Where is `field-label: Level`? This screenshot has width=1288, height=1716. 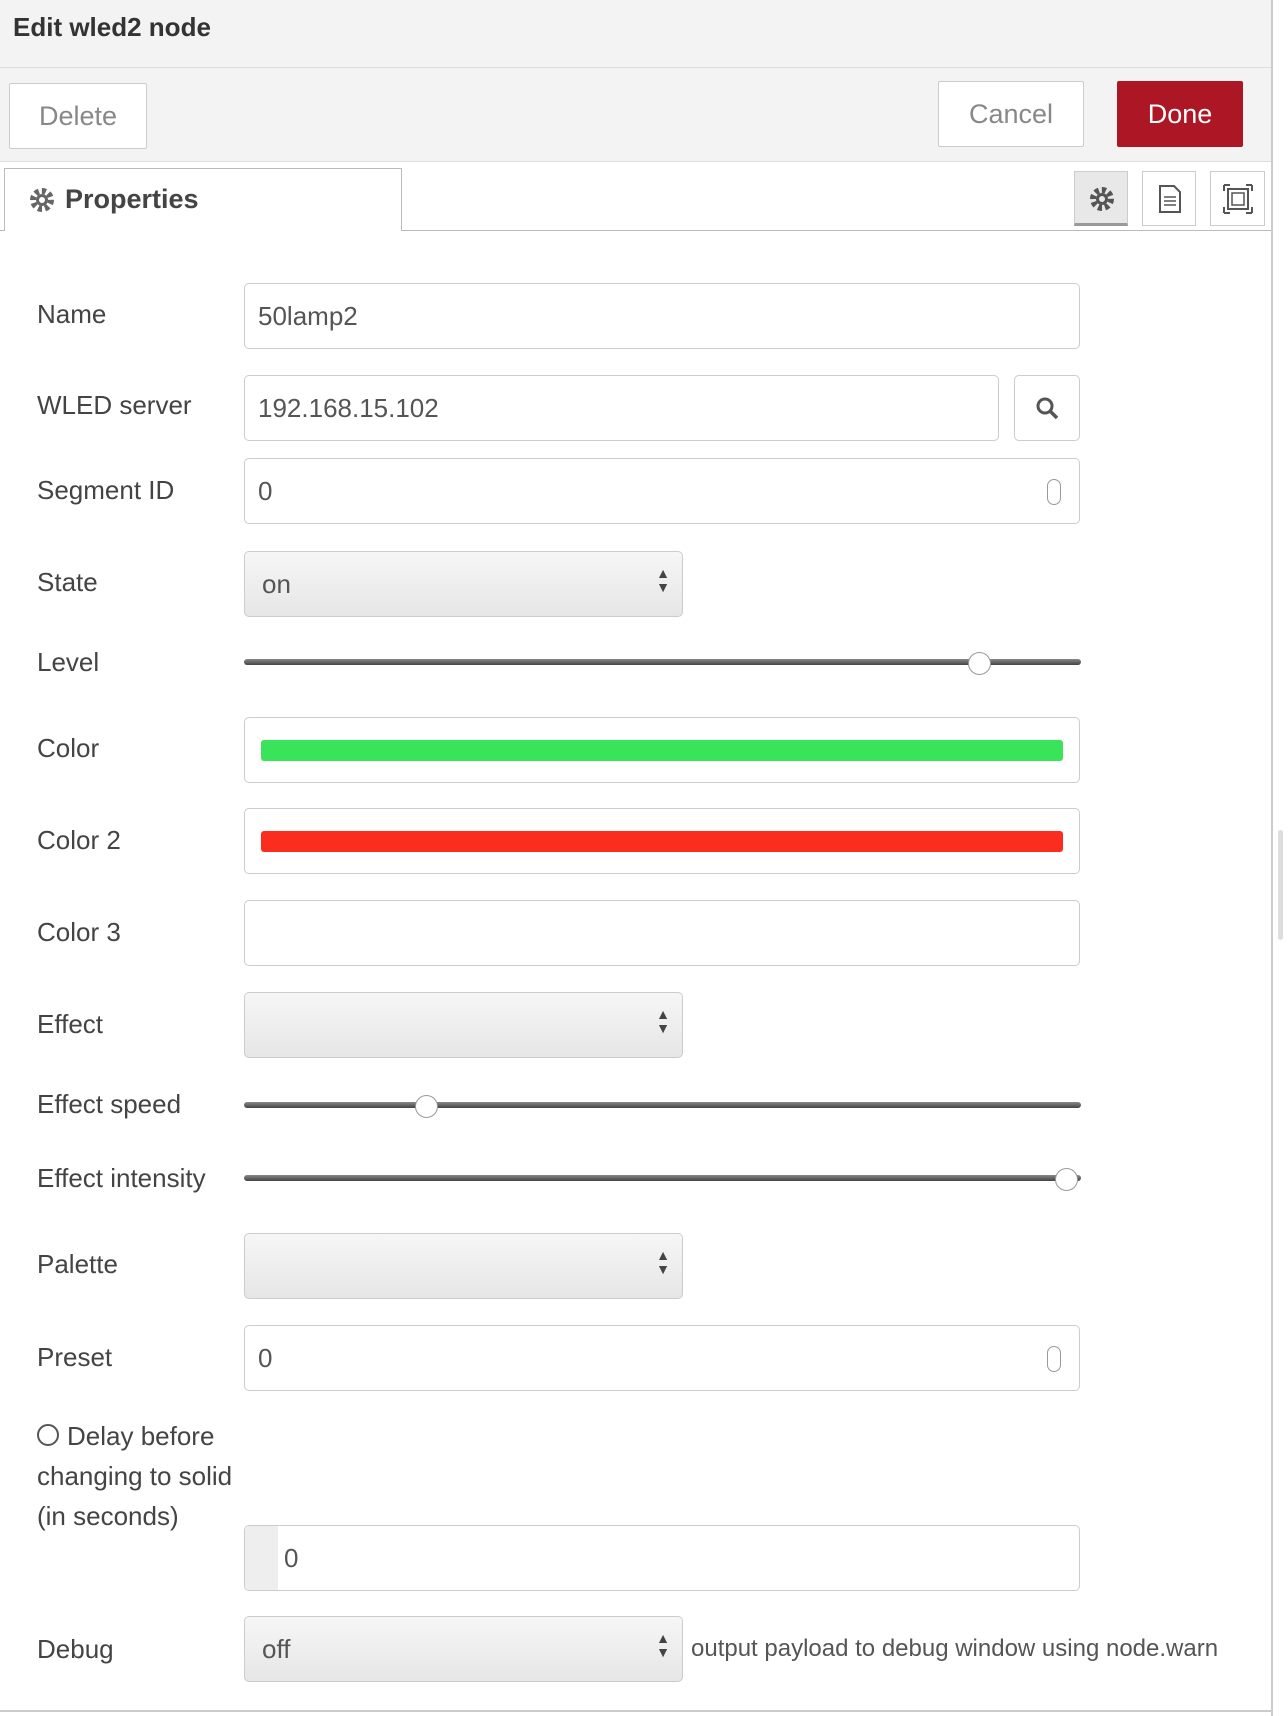
field-label: Level is located at coordinates (68, 662).